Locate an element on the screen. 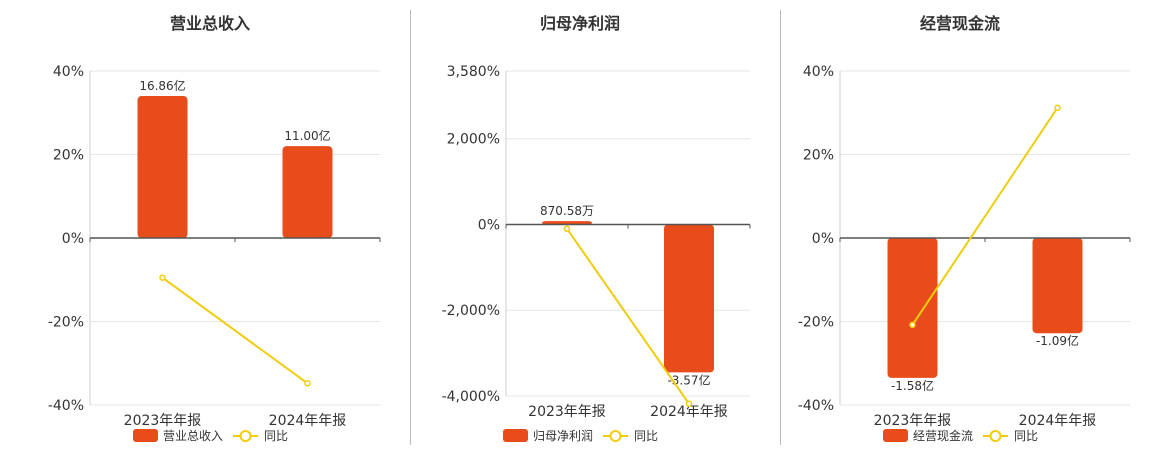 This screenshot has width=1160, height=450. data-label: -1.09亿 is located at coordinates (1057, 340).